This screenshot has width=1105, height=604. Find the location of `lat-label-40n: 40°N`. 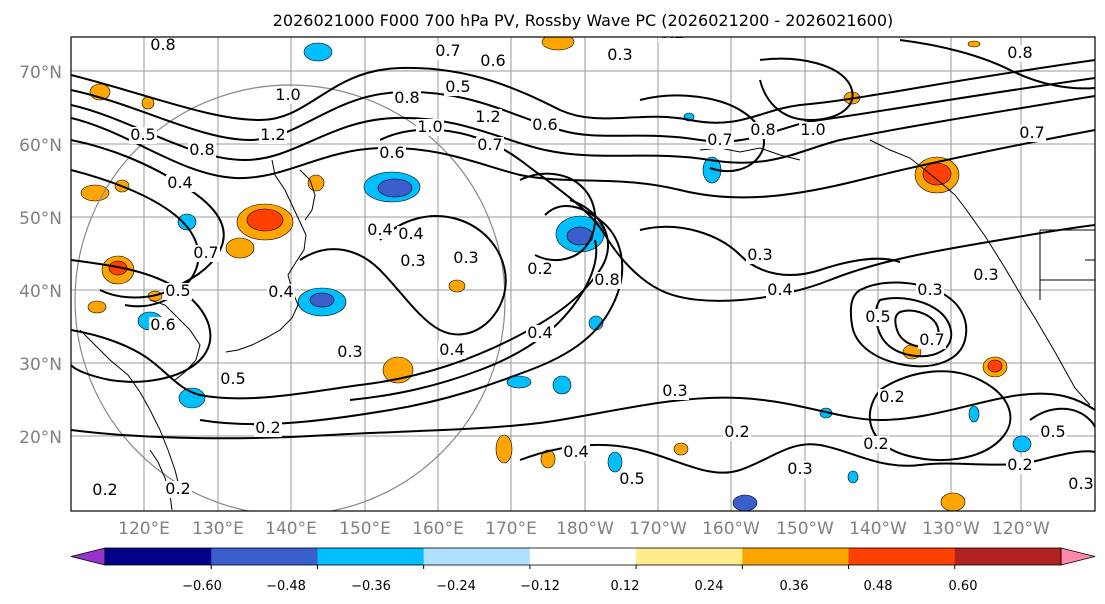

lat-label-40n: 40°N is located at coordinates (40, 292).